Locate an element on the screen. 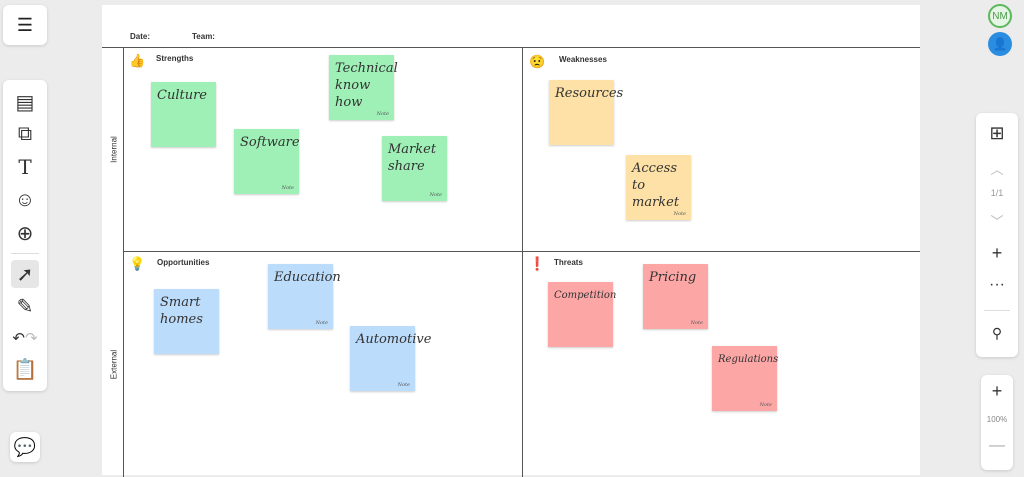 The width and height of the screenshot is (1024, 477). search-button: ⚲ is located at coordinates (997, 333).